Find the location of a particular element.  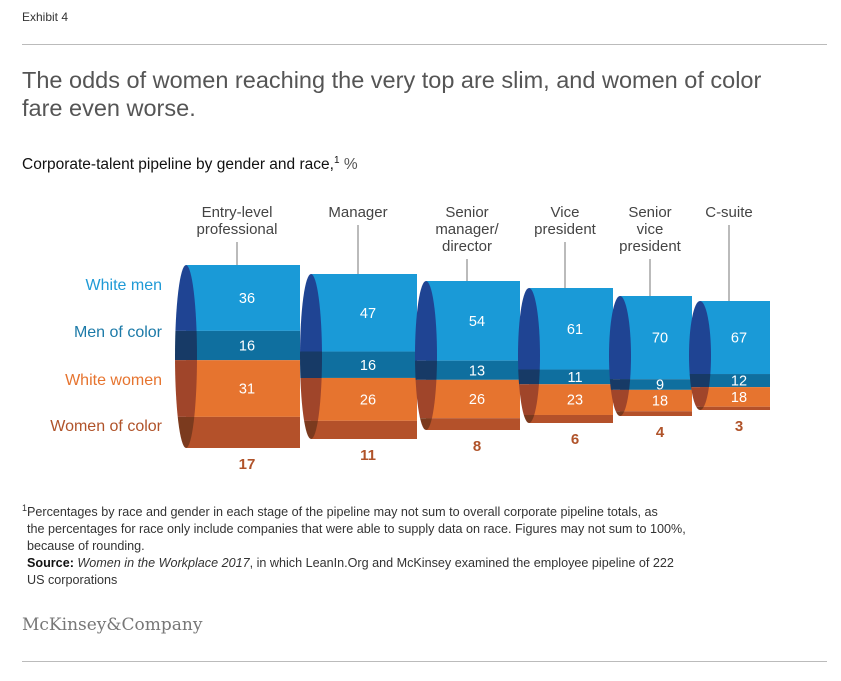

top-rule is located at coordinates (424, 44).